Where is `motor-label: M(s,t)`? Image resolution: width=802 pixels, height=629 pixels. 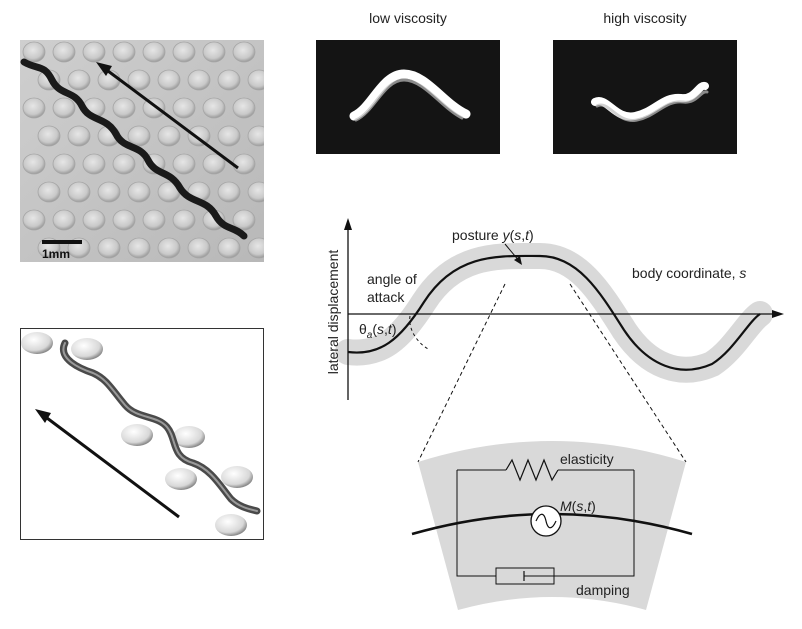
motor-label: M(s,t) is located at coordinates (578, 506).